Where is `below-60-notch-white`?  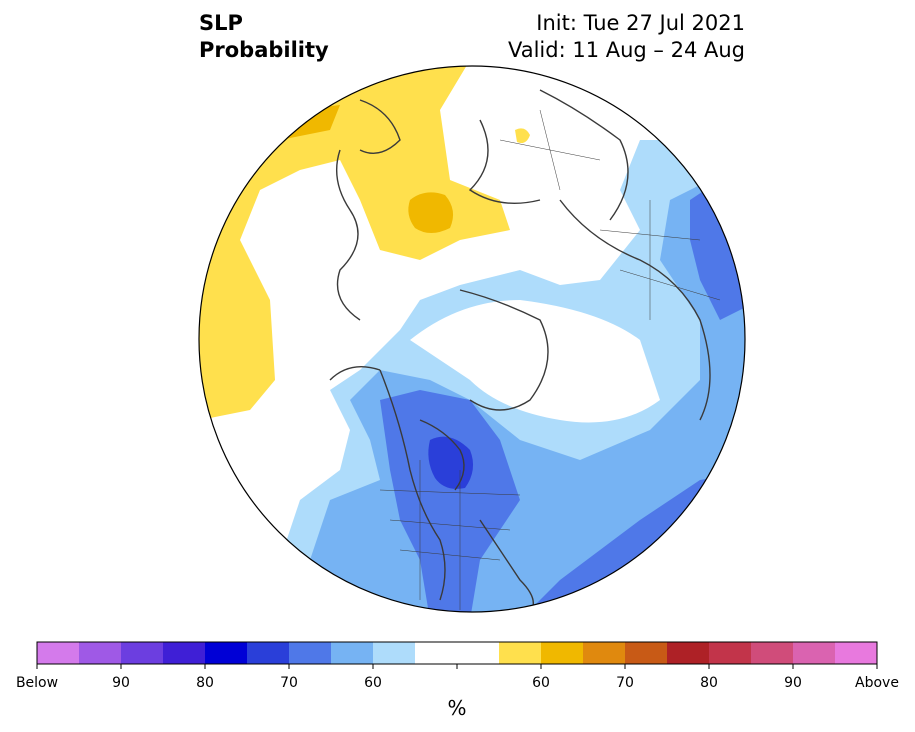 below-60-notch-white is located at coordinates (535, 361).